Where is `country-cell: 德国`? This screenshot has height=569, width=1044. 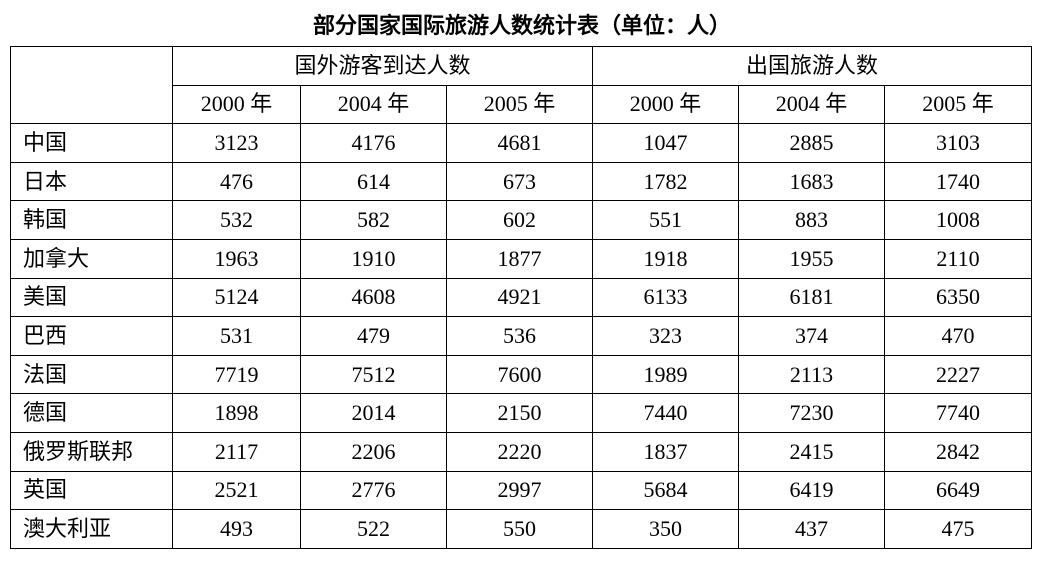 country-cell: 德国 is located at coordinates (91, 413).